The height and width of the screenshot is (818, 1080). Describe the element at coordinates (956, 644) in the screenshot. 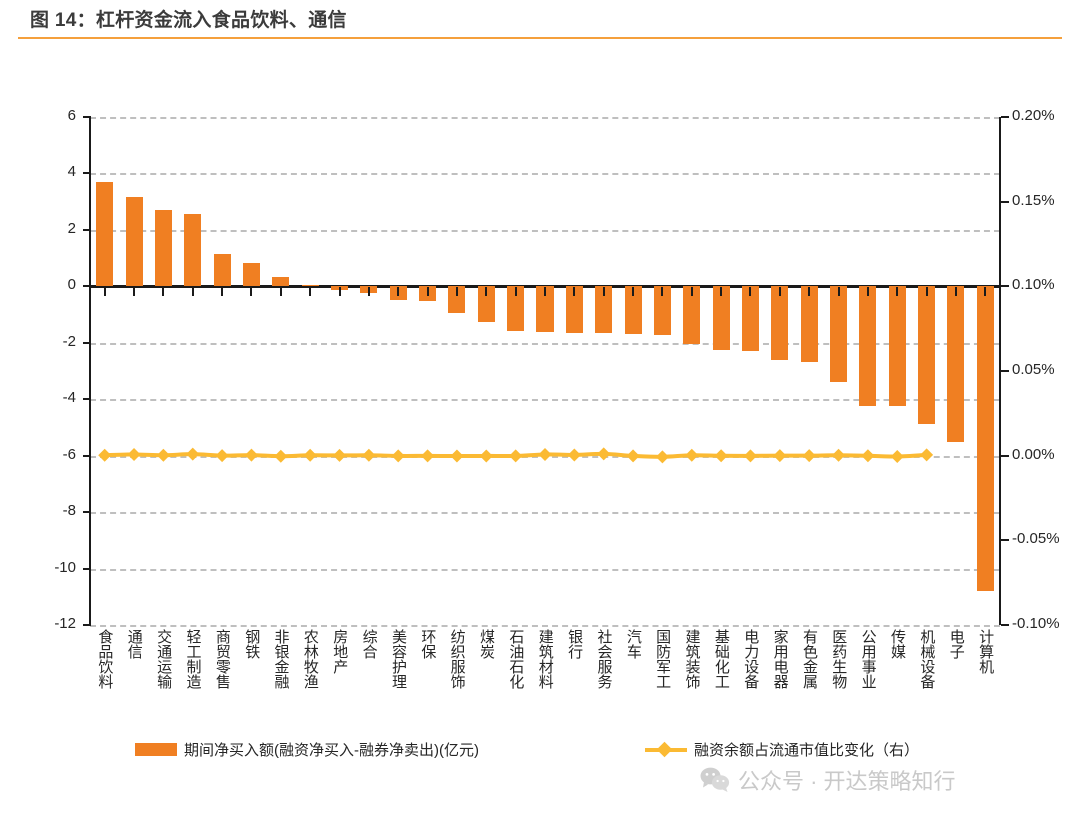

I see `category-label: 电子` at that location.